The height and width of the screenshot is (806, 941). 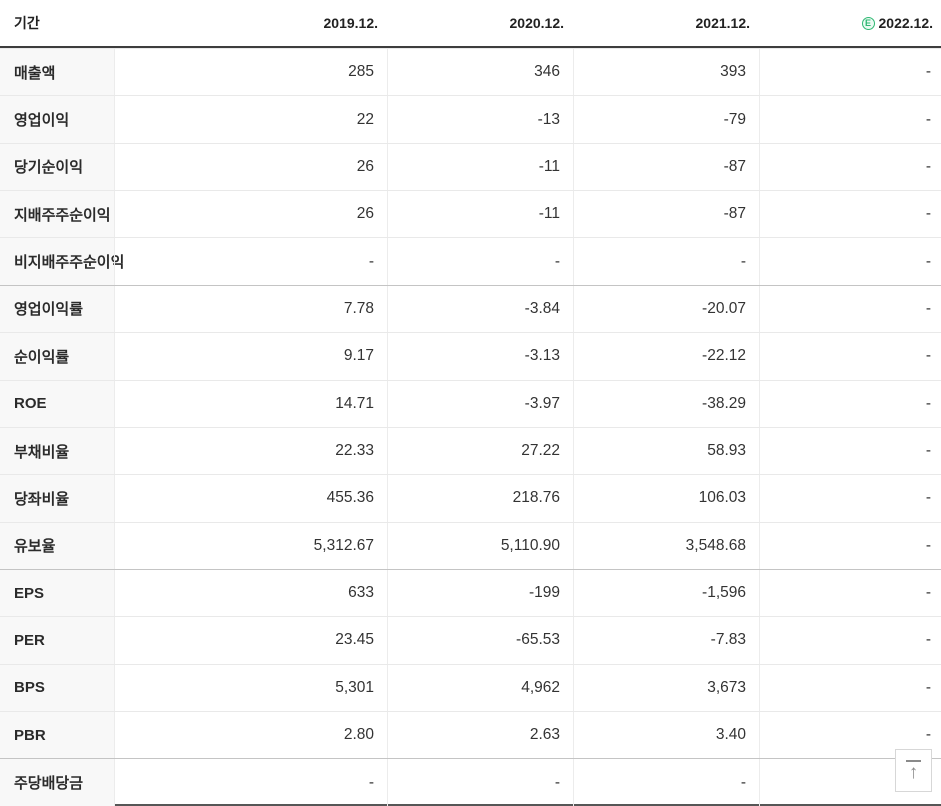 What do you see at coordinates (666, 688) in the screenshot?
I see `value-cell: 3,673` at bounding box center [666, 688].